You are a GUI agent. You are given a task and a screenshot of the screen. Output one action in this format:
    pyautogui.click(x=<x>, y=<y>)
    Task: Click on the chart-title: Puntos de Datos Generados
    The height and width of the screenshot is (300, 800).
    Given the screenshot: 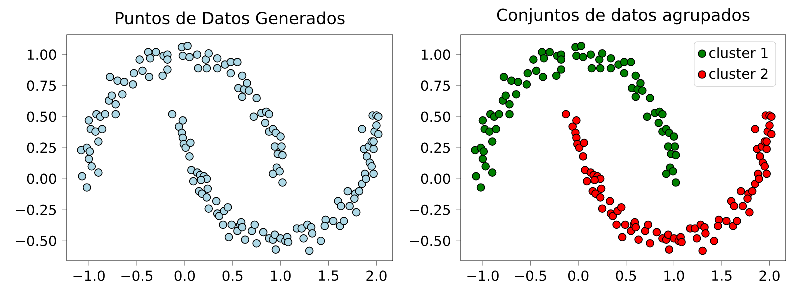 What is the action you would take?
    pyautogui.click(x=230, y=18)
    